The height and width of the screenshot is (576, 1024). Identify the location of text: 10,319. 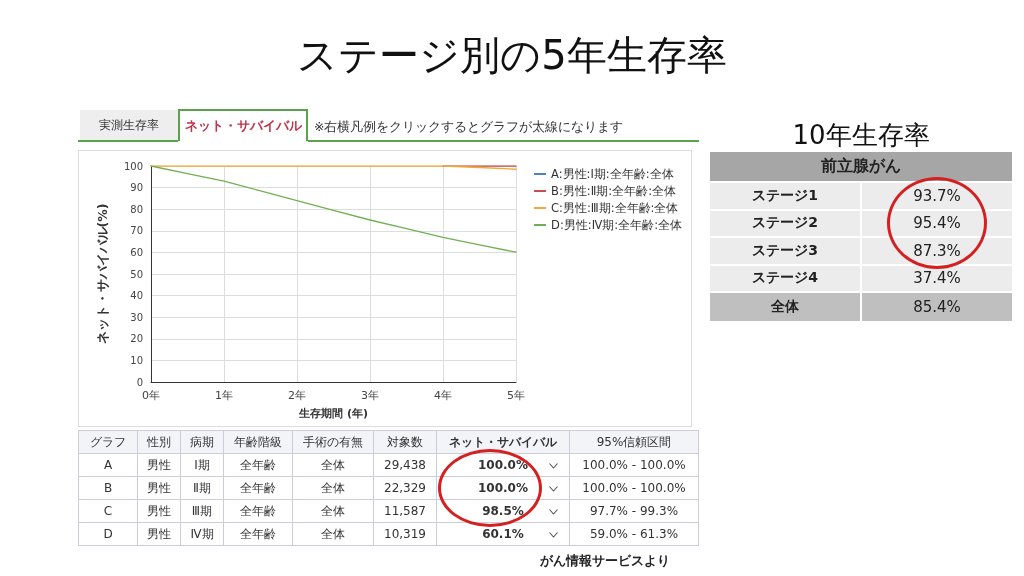
(405, 534).